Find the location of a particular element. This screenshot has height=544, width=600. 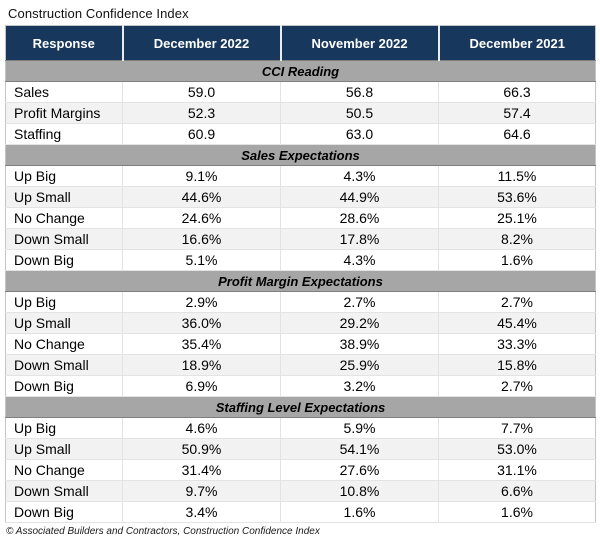

section-header: Profit Margin Expectations is located at coordinates (300, 281).